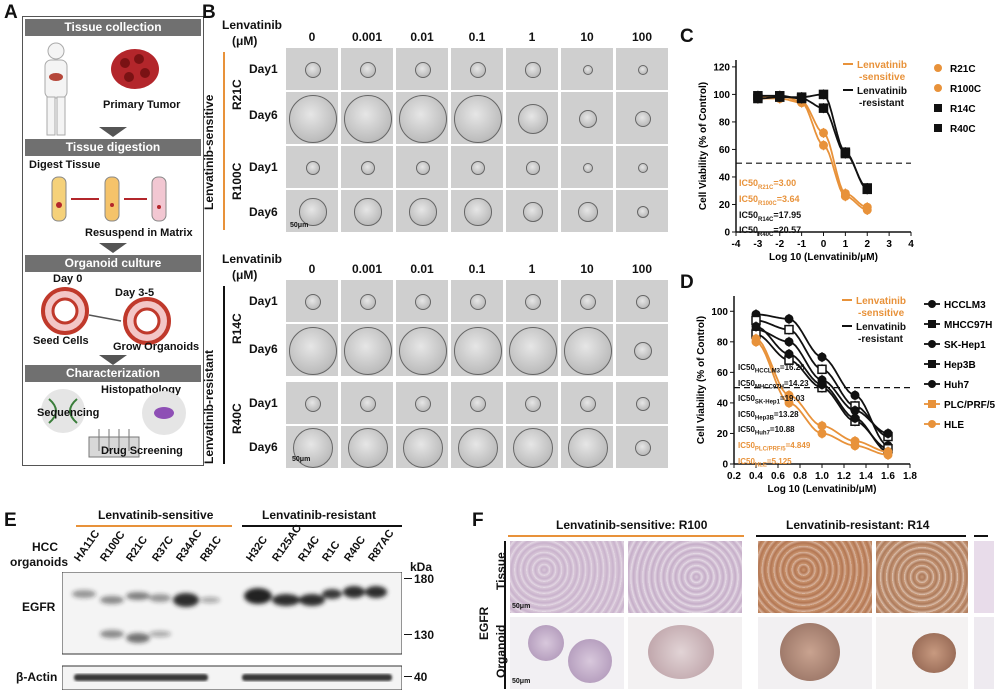  I want to click on ic50-entry: IC50PLC/PRF/5=4.849, so click(774, 446).